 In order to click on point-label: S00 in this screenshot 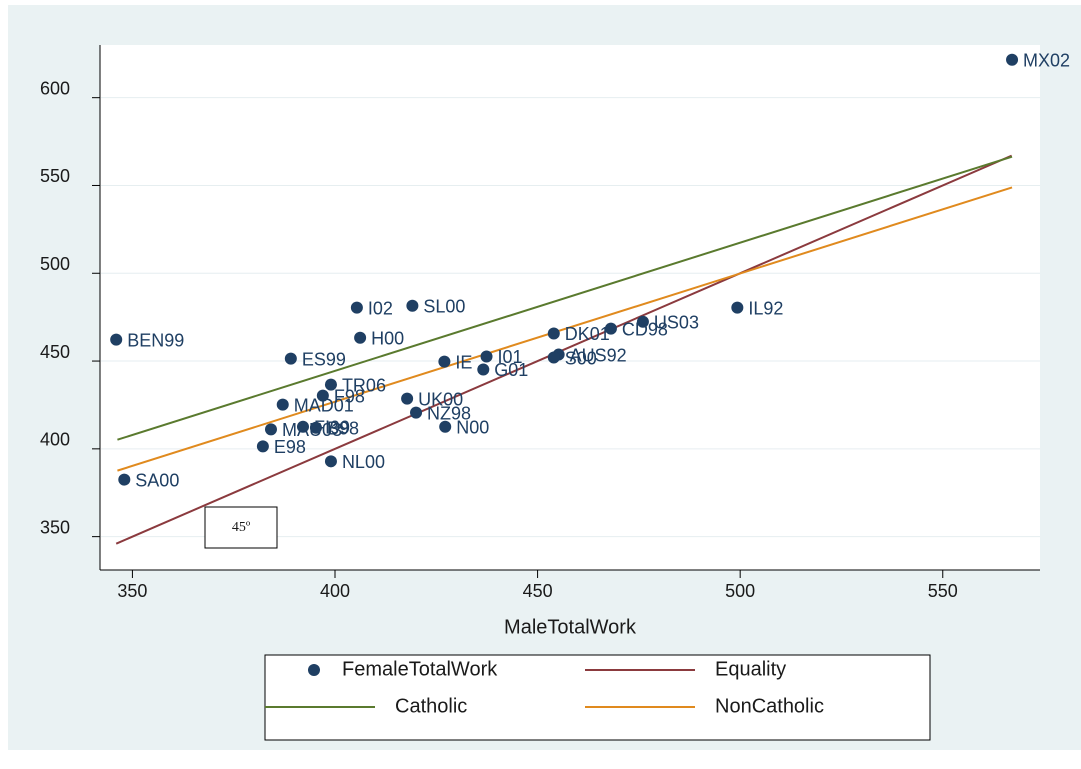, I will do `click(581, 358)`.